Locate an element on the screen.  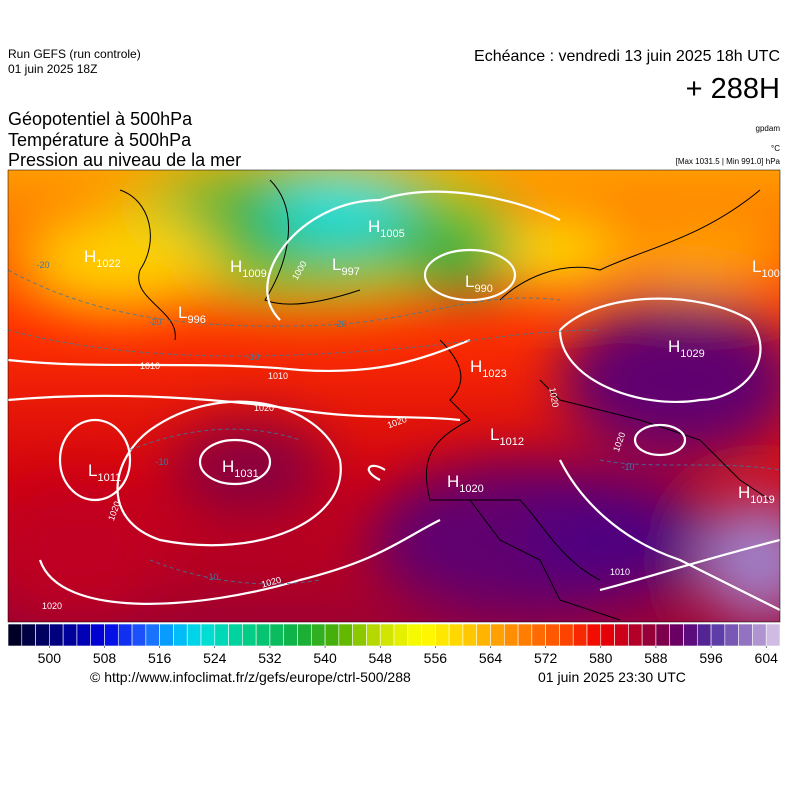
pressure-center: H1005 is located at coordinates (386, 228).